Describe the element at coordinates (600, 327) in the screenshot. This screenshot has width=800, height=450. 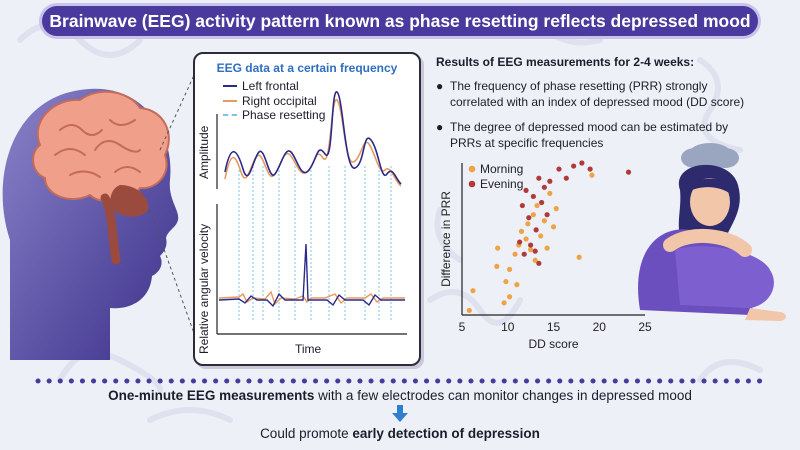
I see `x-tick-label: 20` at that location.